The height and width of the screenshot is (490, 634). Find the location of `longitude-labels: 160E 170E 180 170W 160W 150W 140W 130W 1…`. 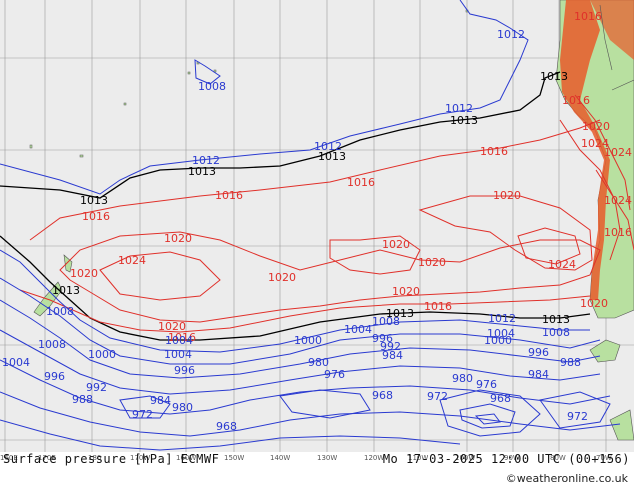

longitude-labels: 160E 170E 180 170W 160W 150W 140W 130W 1… is located at coordinates (306, 458).